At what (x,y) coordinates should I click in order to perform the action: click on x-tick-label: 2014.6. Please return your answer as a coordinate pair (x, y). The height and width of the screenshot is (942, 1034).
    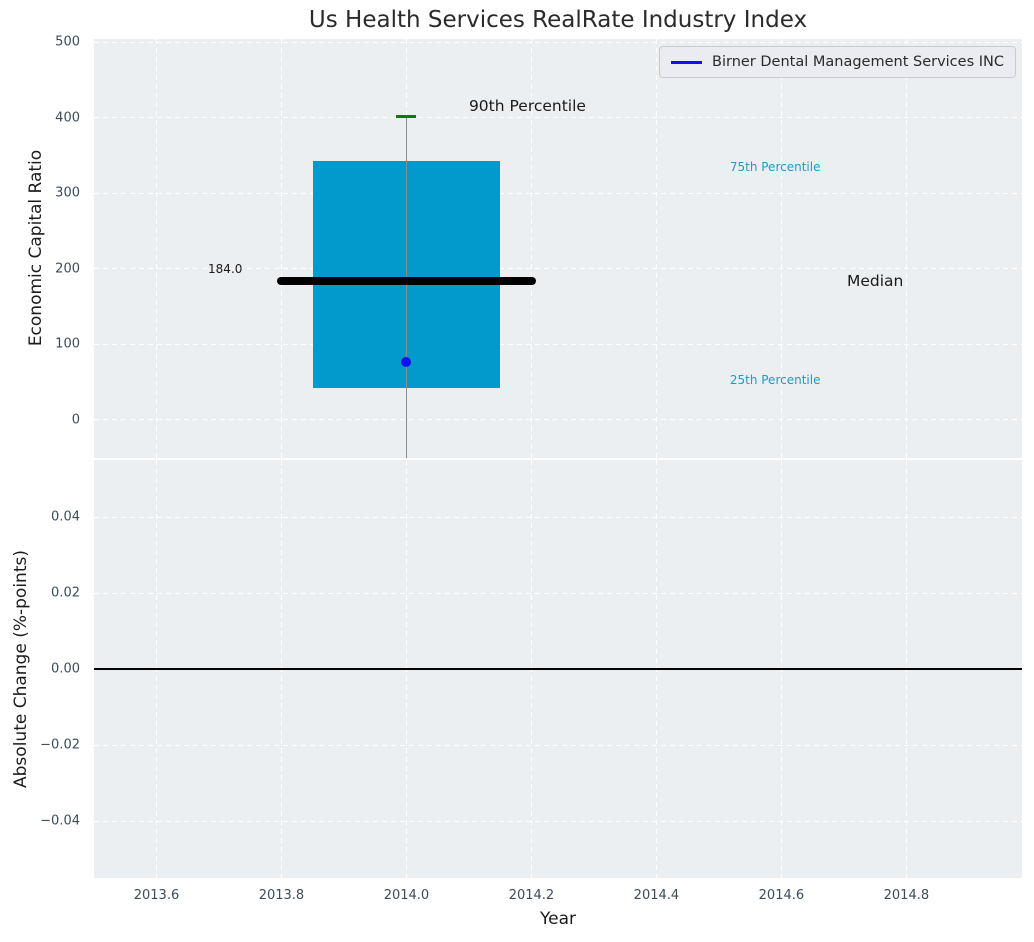
    Looking at the image, I should click on (781, 895).